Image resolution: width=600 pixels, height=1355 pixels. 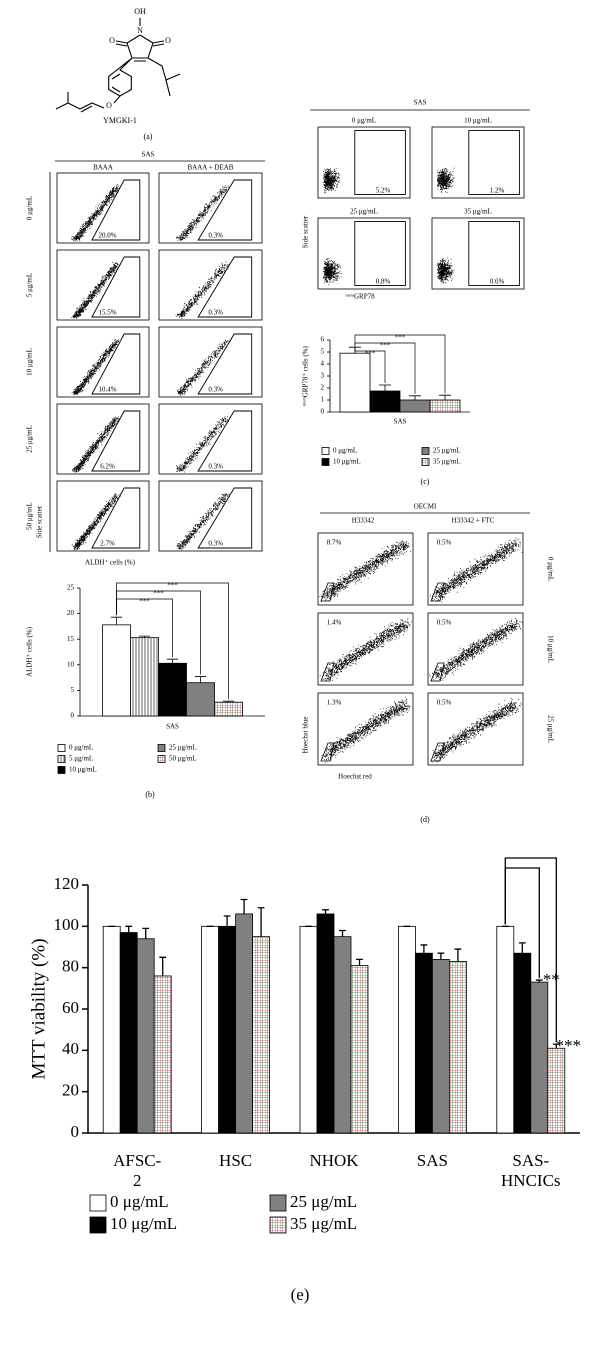 I want to click on compound-name: YMGKI-1, so click(x=120, y=120).